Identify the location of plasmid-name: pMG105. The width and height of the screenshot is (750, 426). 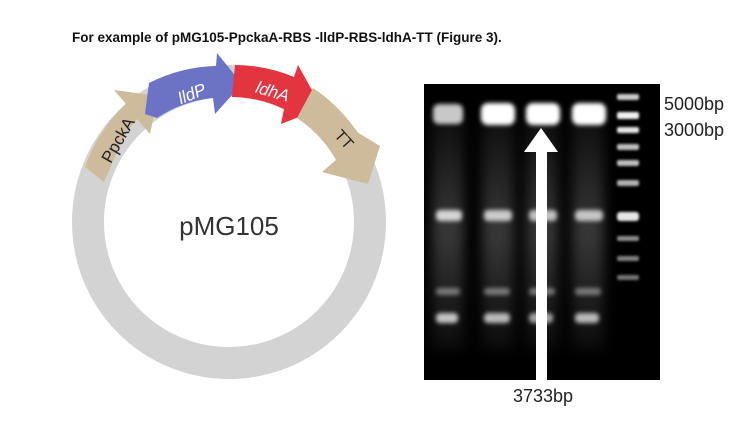
(229, 226).